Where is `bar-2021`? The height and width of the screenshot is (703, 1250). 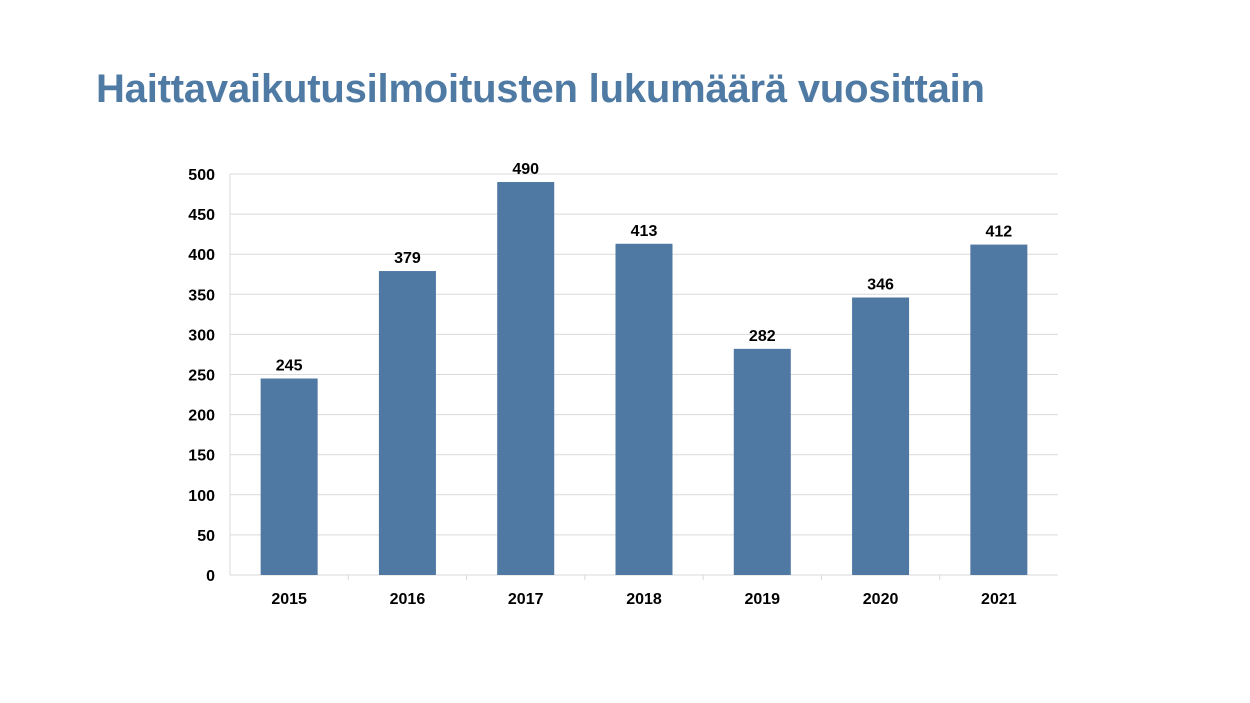
bar-2021 is located at coordinates (999, 410).